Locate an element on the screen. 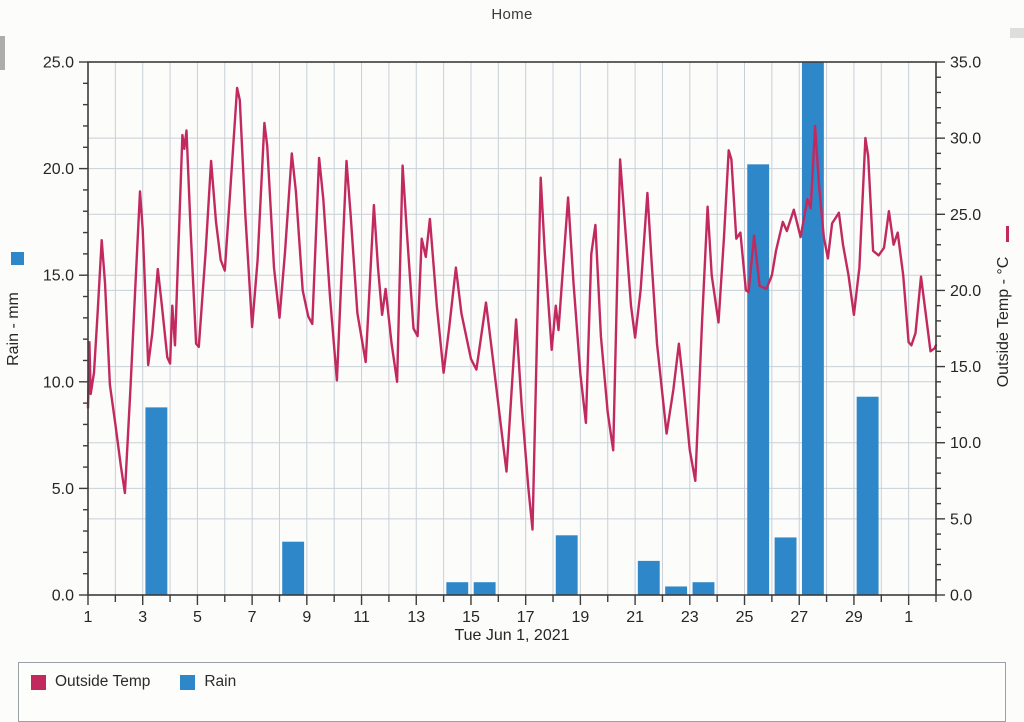 The height and width of the screenshot is (722, 1024). x-tick-label: 17 is located at coordinates (526, 617).